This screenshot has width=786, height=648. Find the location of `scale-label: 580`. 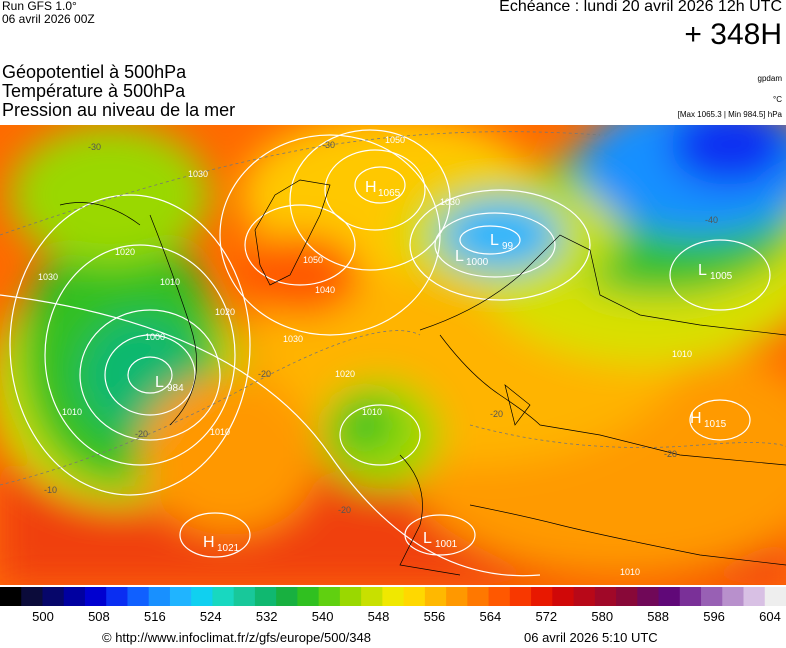

scale-label: 580 is located at coordinates (602, 616).